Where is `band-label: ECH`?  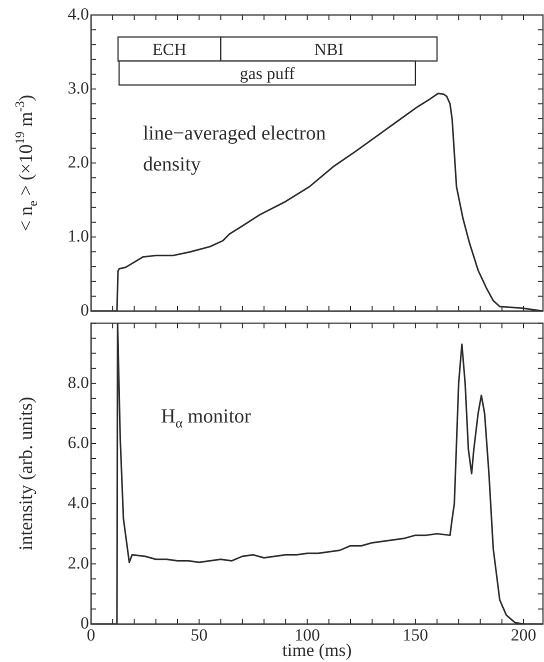 band-label: ECH is located at coordinates (169, 49).